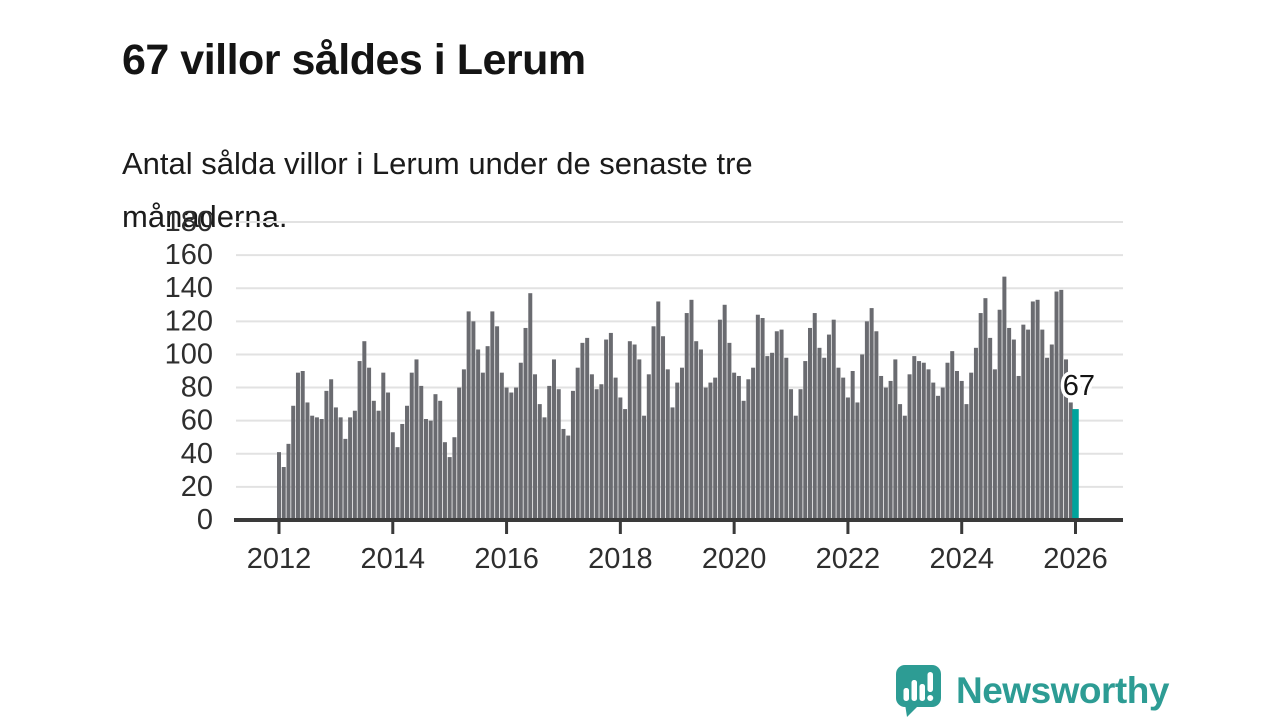 The width and height of the screenshot is (1280, 720). Describe the element at coordinates (1079, 386) in the screenshot. I see `value-annotation: 67` at that location.